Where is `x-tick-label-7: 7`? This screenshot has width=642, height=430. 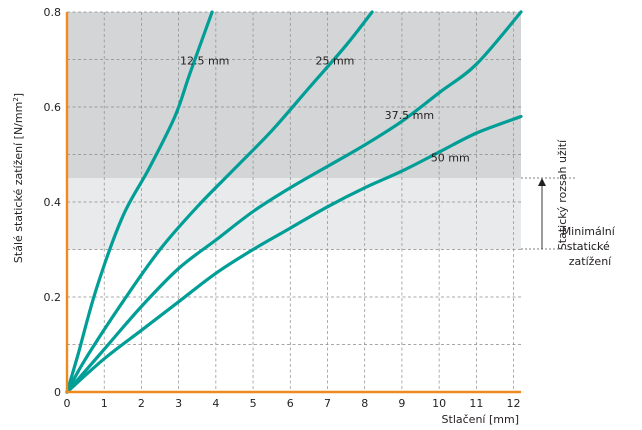
x-tick-label-7: 7 is located at coordinates (327, 403).